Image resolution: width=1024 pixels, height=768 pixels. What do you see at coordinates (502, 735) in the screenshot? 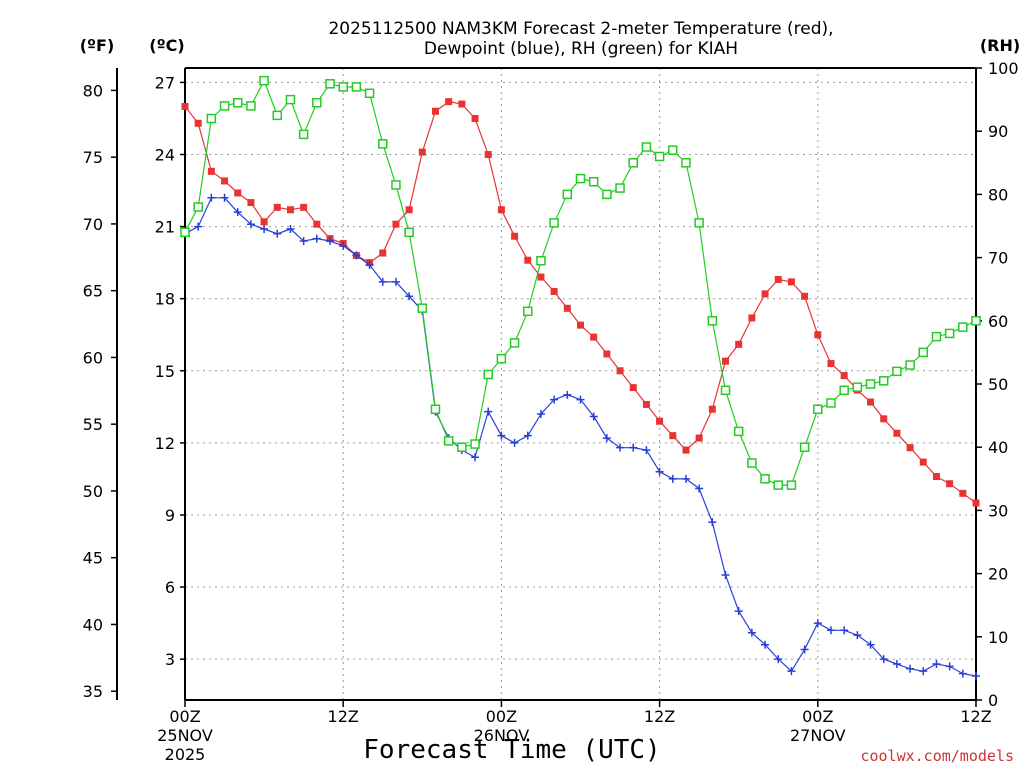
I see `date-tick-label: 26NOV` at bounding box center [502, 735].